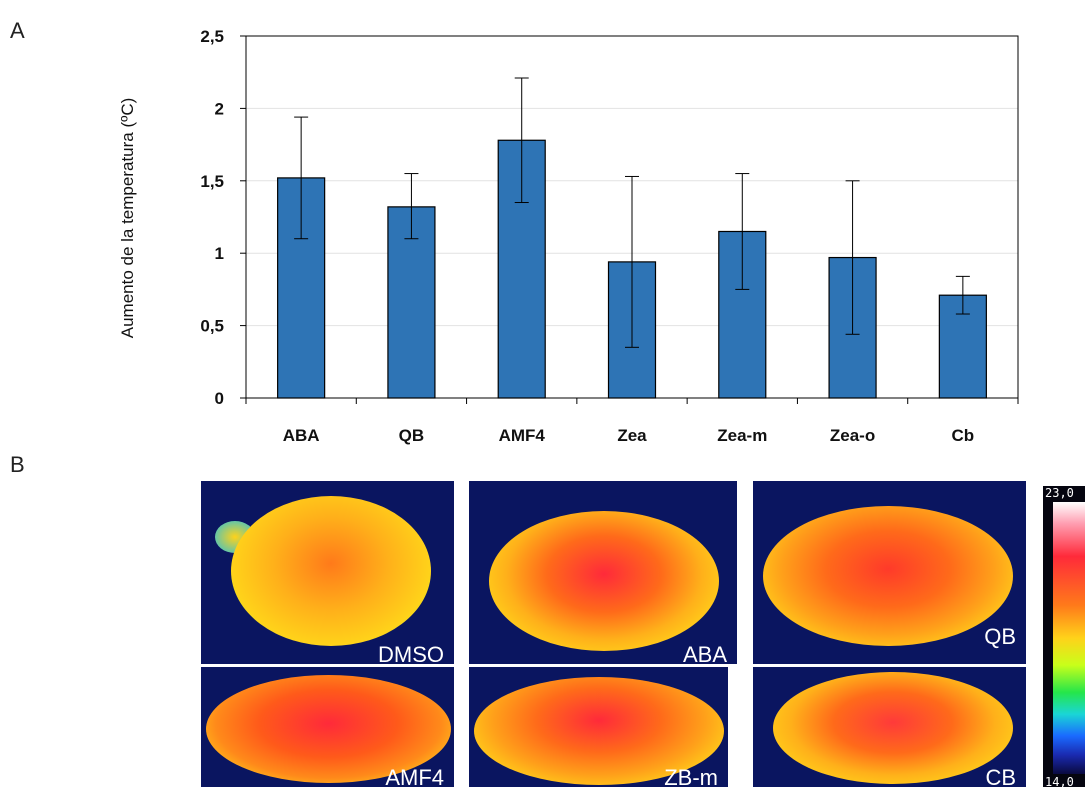 This screenshot has width=1085, height=787. Describe the element at coordinates (212, 217) in the screenshot. I see `y-tick-labels: 0 0,5 1 1,5 2 2,5` at that location.